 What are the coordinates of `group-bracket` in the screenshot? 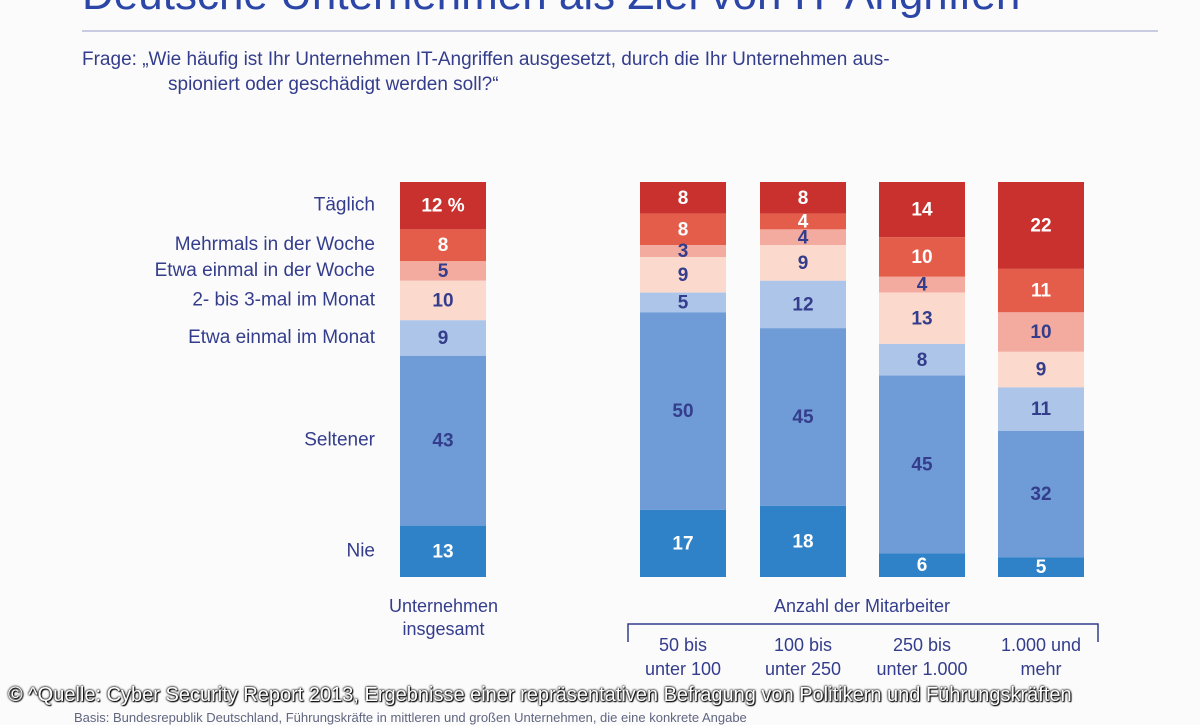 It's located at (863, 632).